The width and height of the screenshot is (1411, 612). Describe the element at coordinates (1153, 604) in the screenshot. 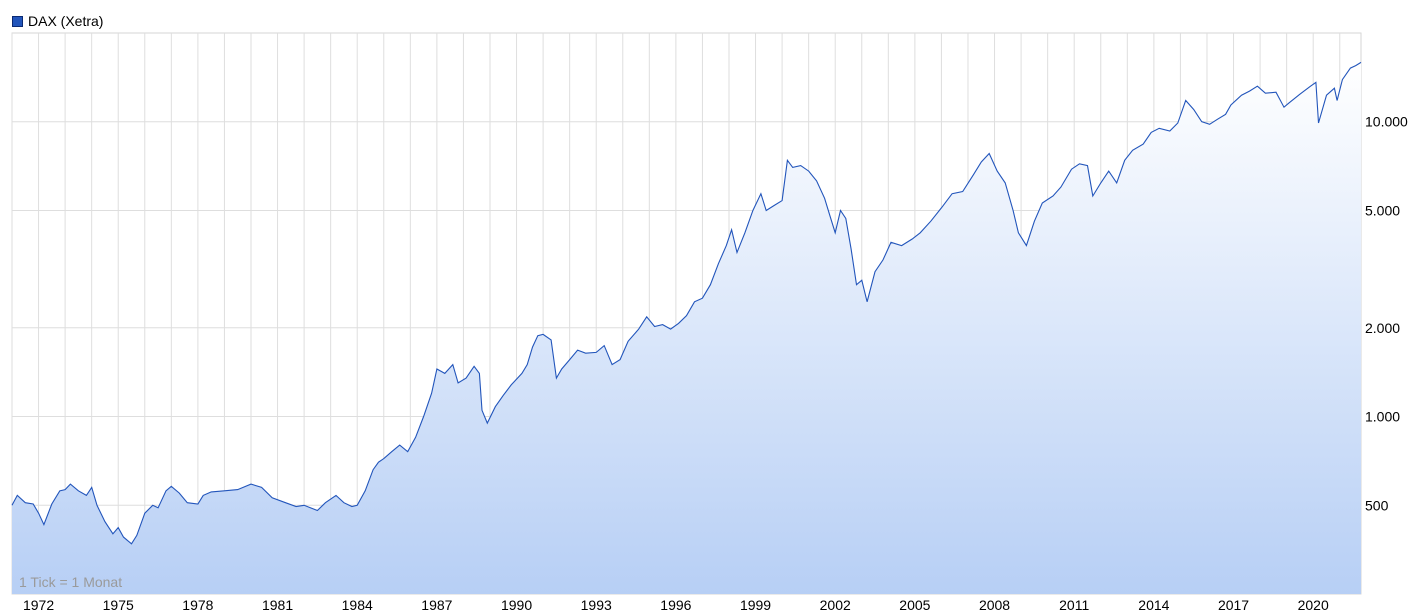

I see `x-tick-label: 2014` at that location.